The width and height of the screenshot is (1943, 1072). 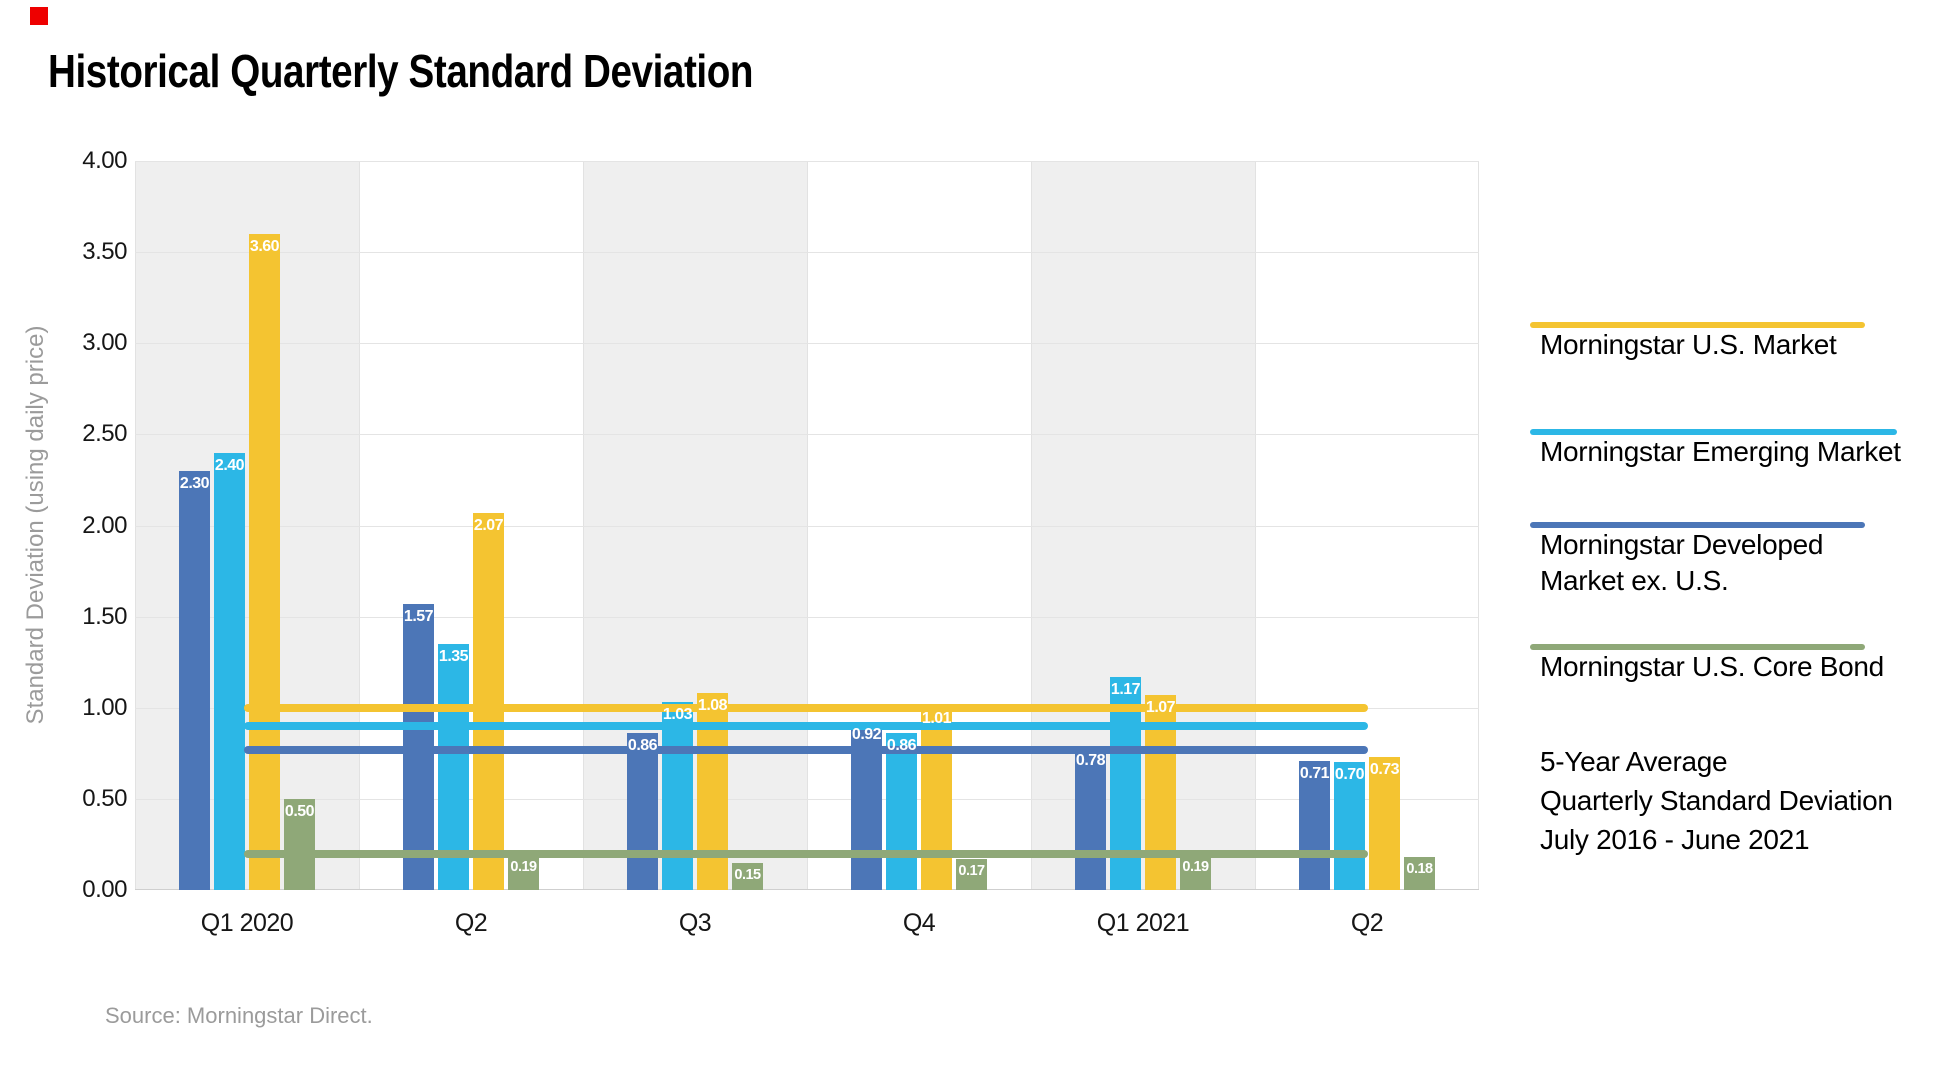 What do you see at coordinates (104, 252) in the screenshot?
I see `y-tick-label: 3.50` at bounding box center [104, 252].